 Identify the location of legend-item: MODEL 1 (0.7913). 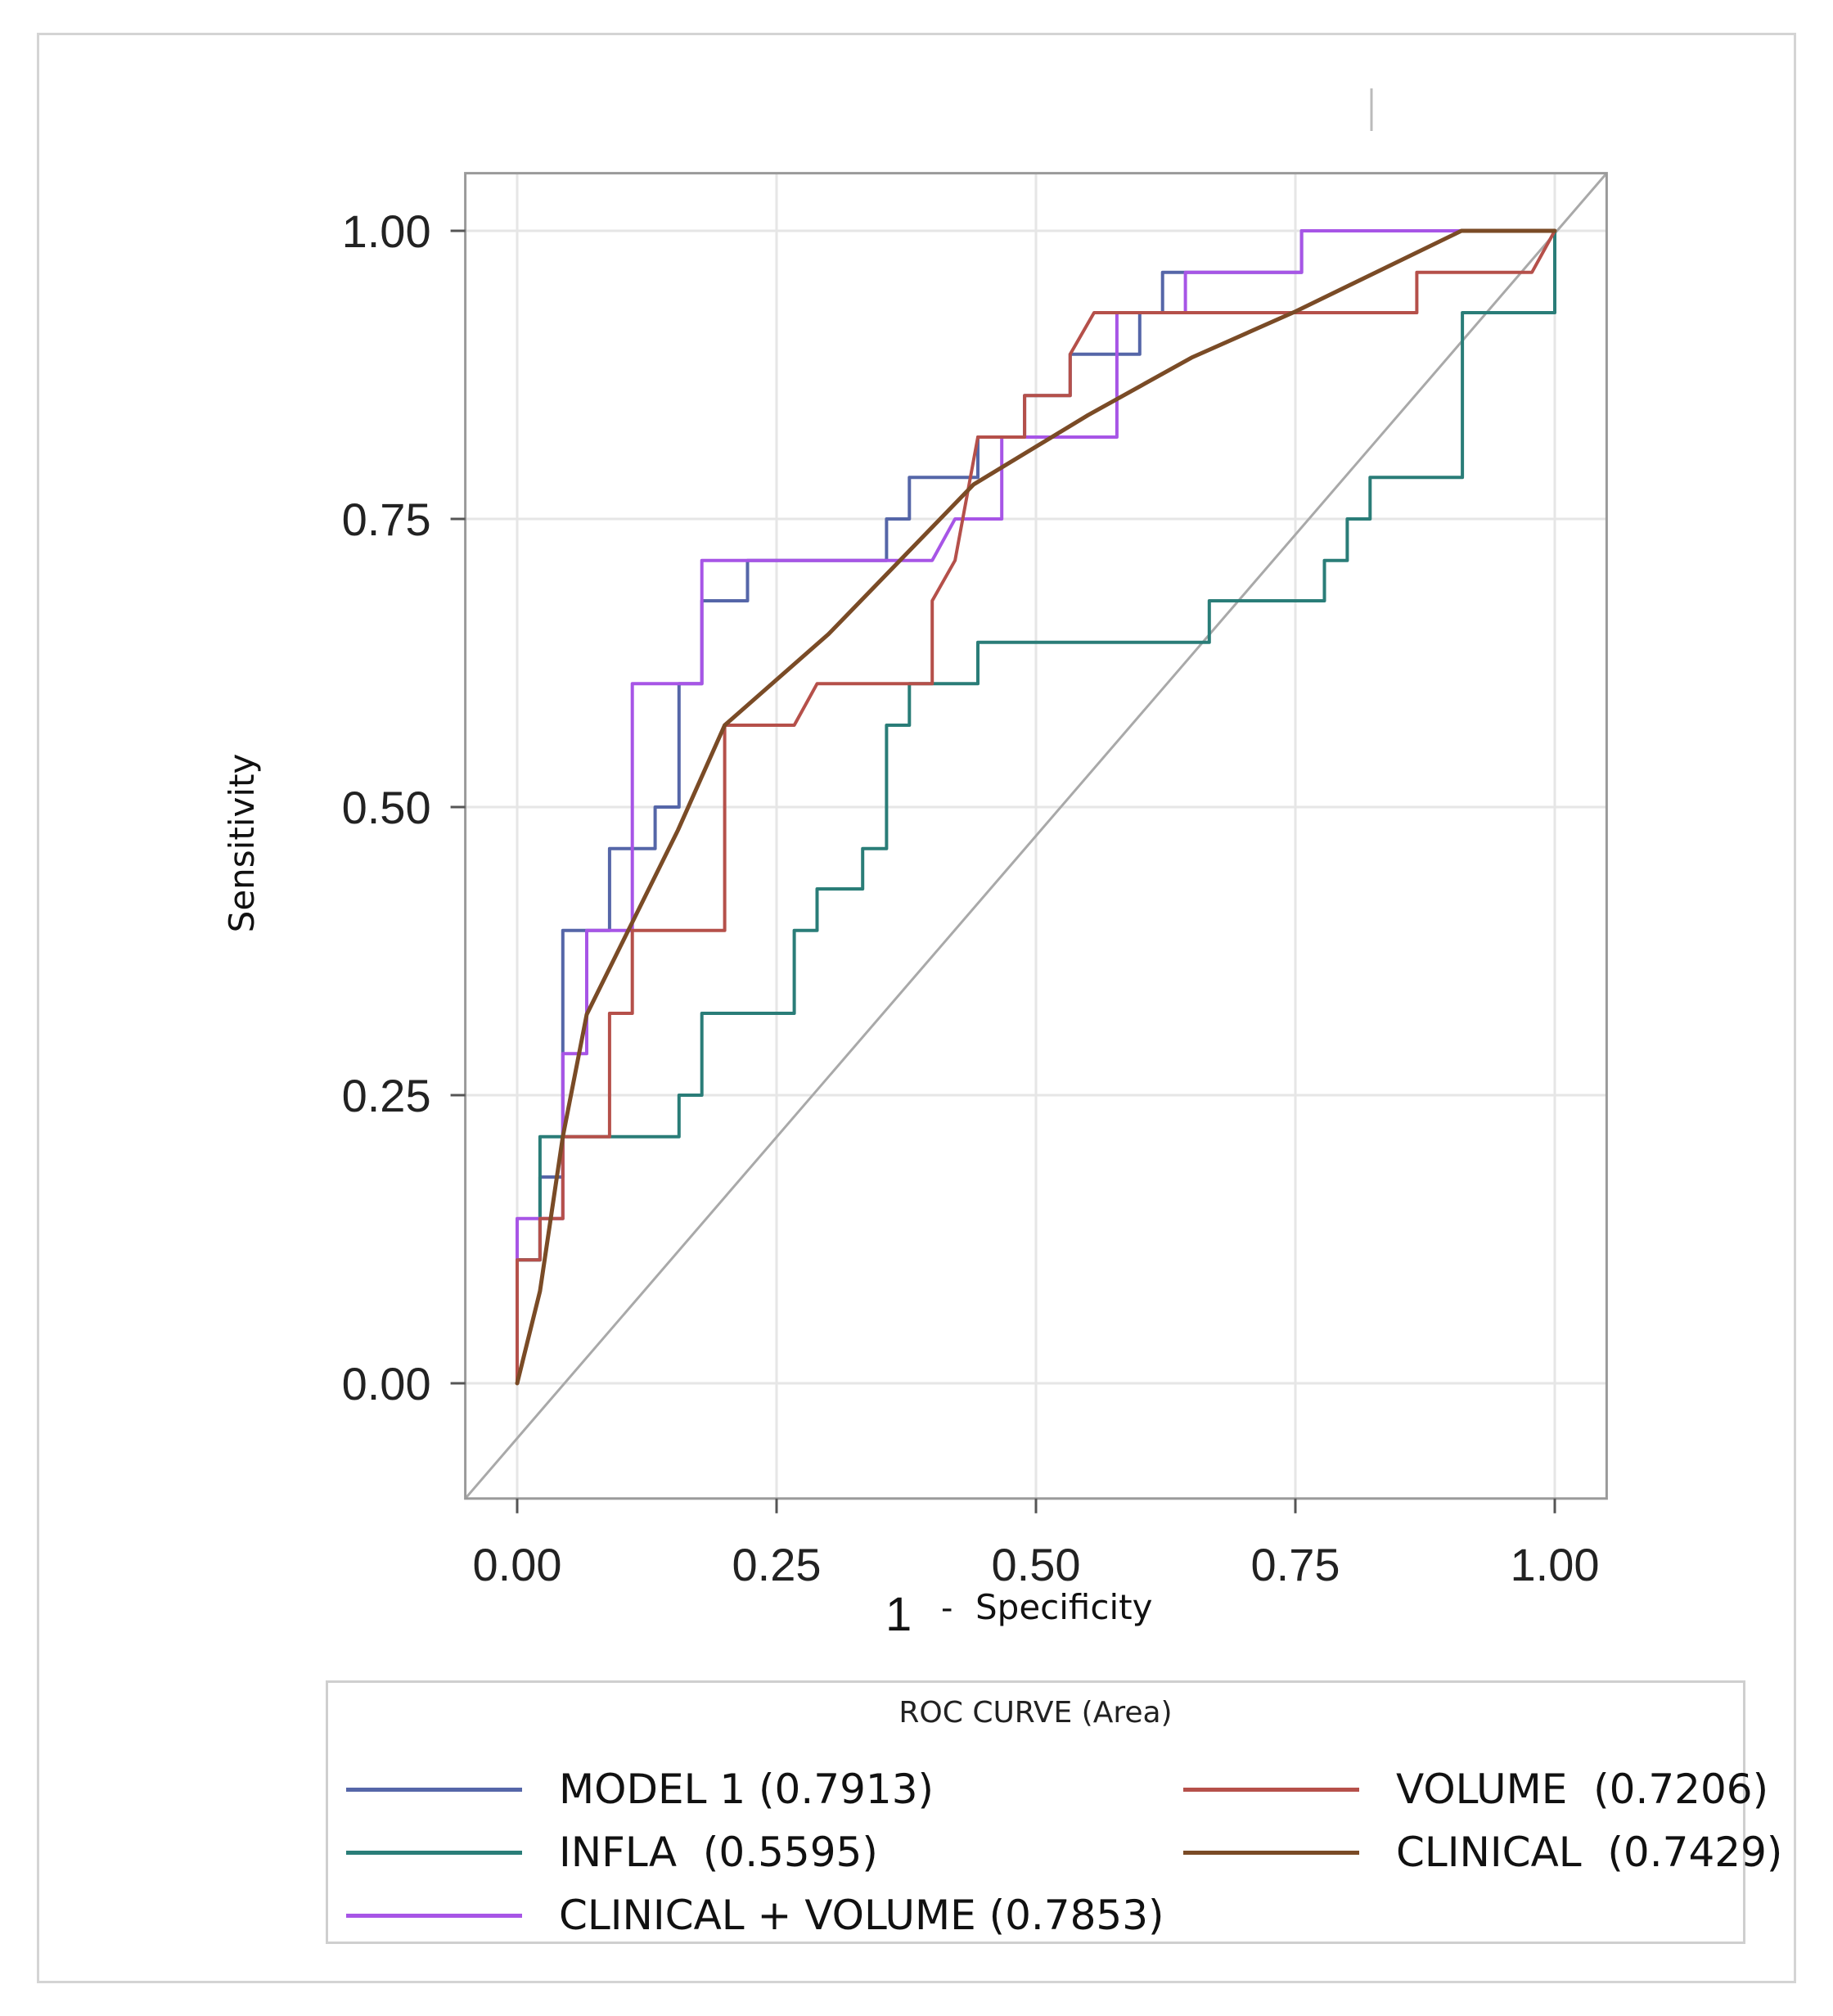
(640, 1789).